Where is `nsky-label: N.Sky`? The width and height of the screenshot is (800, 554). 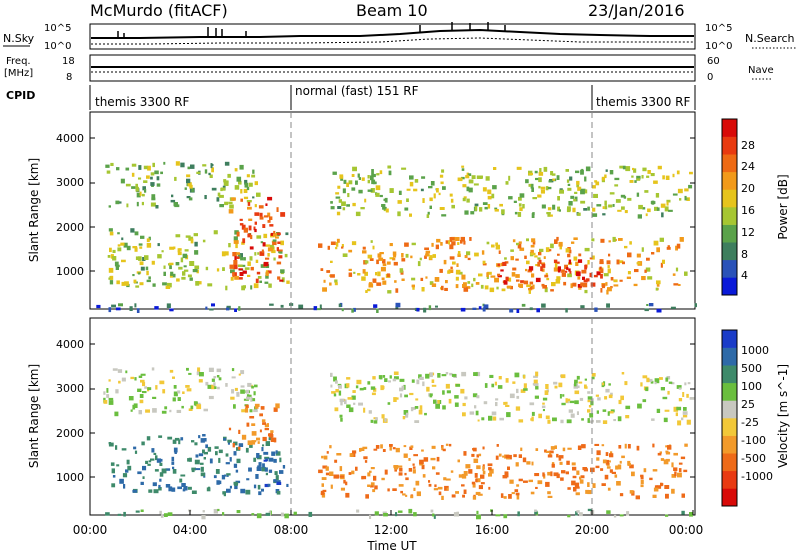 nsky-label: N.Sky is located at coordinates (19, 38).